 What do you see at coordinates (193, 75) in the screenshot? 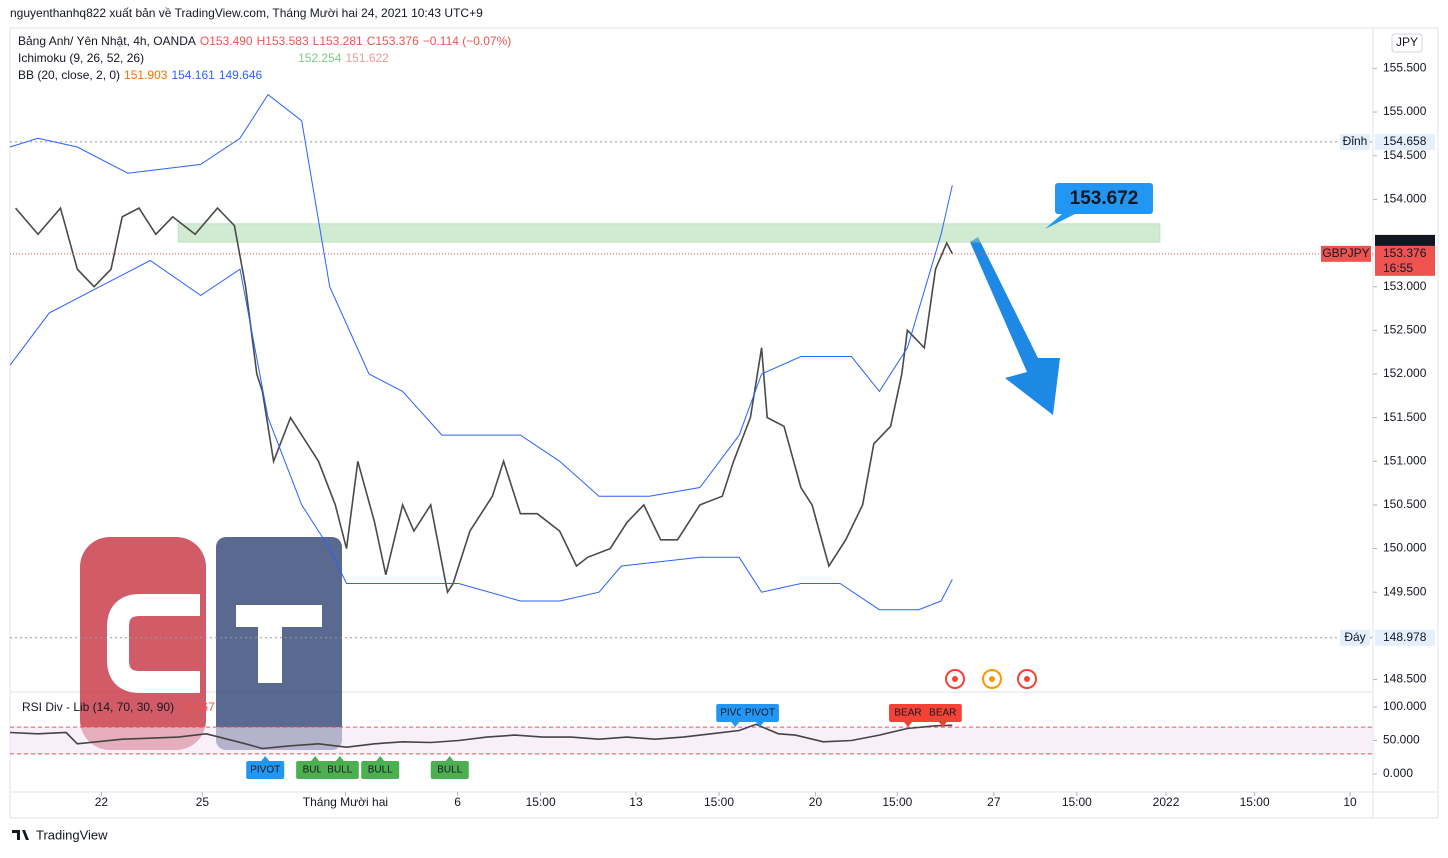
I see `indicator-value: 154.161` at bounding box center [193, 75].